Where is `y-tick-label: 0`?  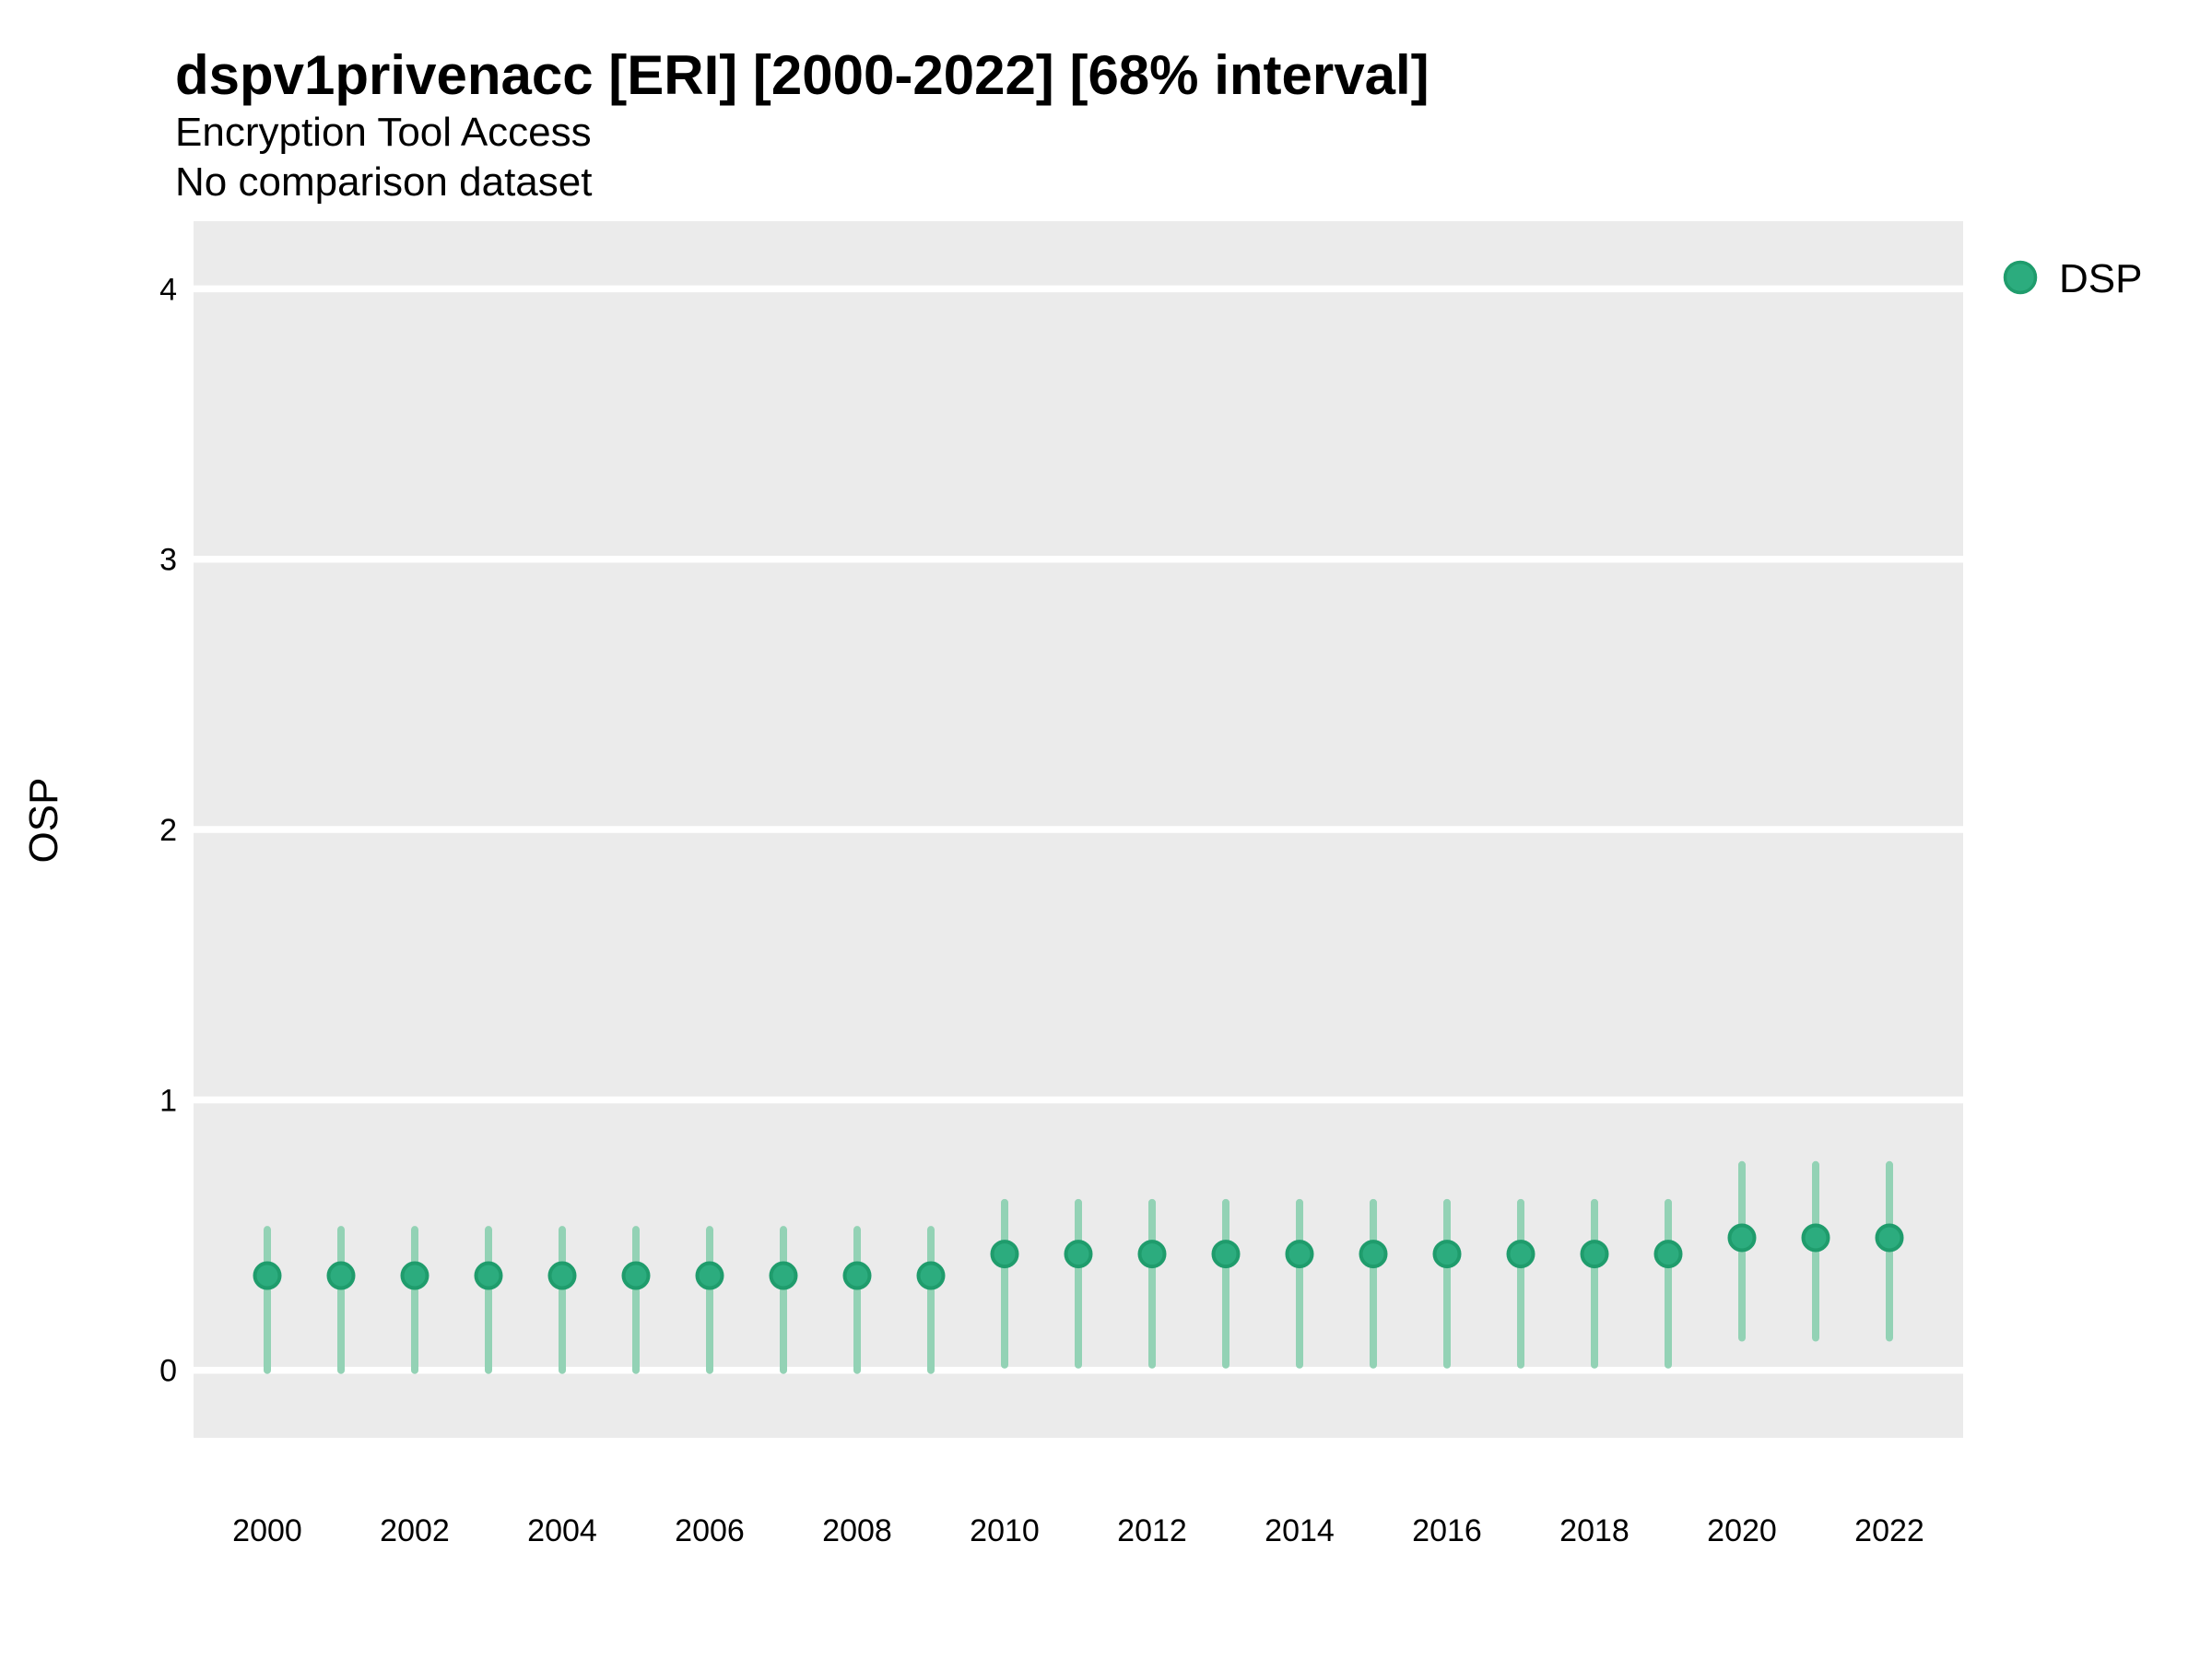 y-tick-label: 0 is located at coordinates (168, 1371).